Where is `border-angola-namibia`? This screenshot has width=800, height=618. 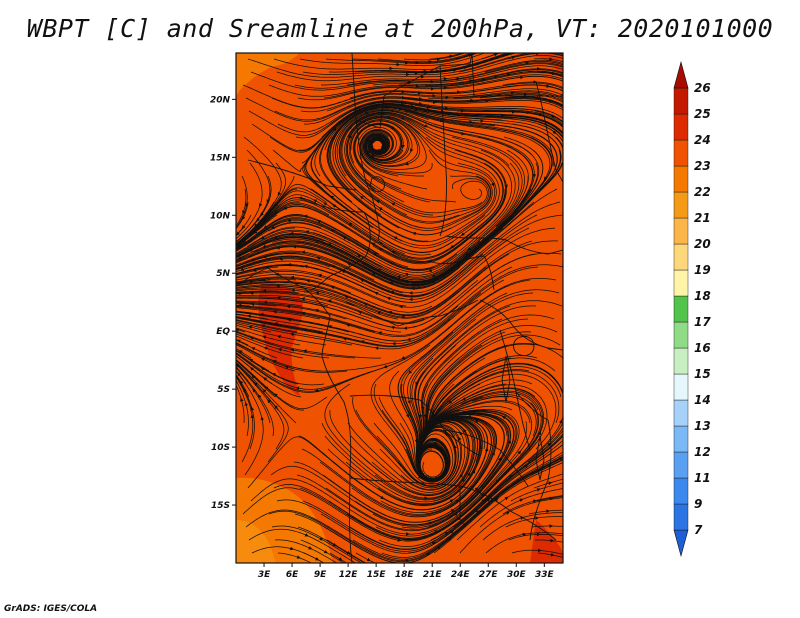
border-angola-namibia is located at coordinates (405, 498).